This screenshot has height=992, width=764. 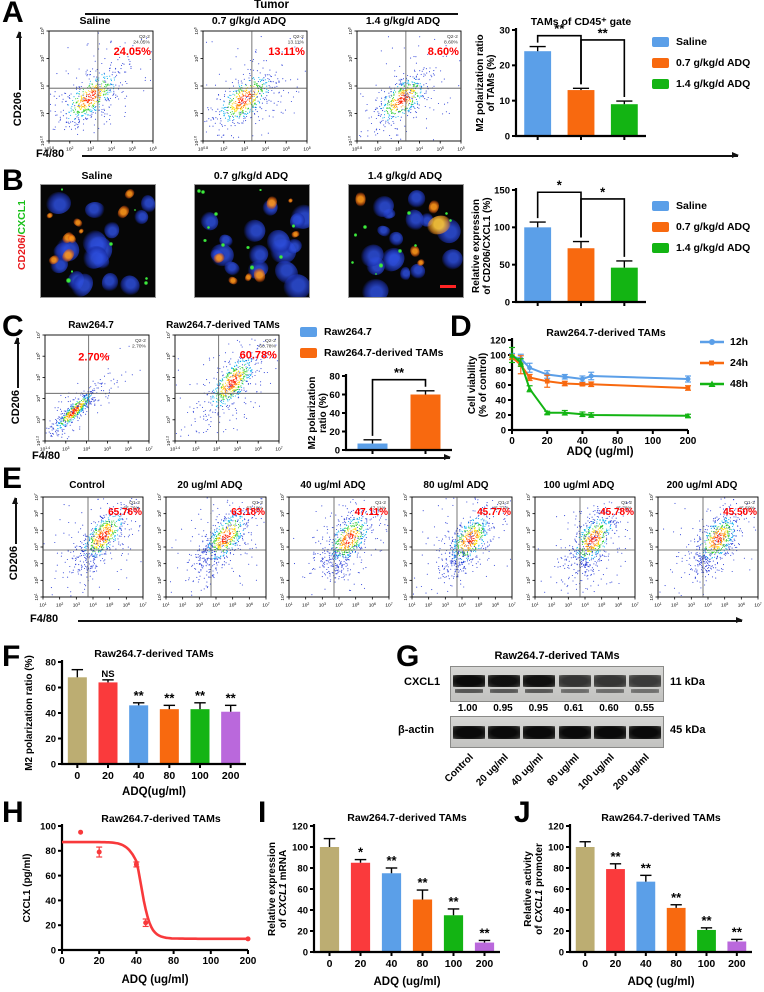 What do you see at coordinates (296, 40) in the screenshot?
I see `svg-text:Q2-213.11%: Q2-2 13.11%` at bounding box center [296, 40].